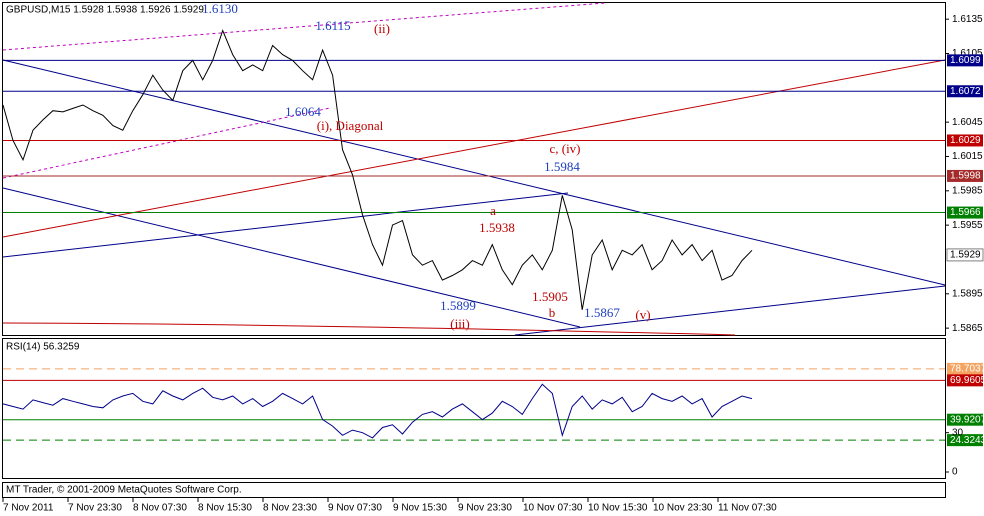  What do you see at coordinates (485, 508) in the screenshot?
I see `x-tick-label: 9 Nov 23:30` at bounding box center [485, 508].